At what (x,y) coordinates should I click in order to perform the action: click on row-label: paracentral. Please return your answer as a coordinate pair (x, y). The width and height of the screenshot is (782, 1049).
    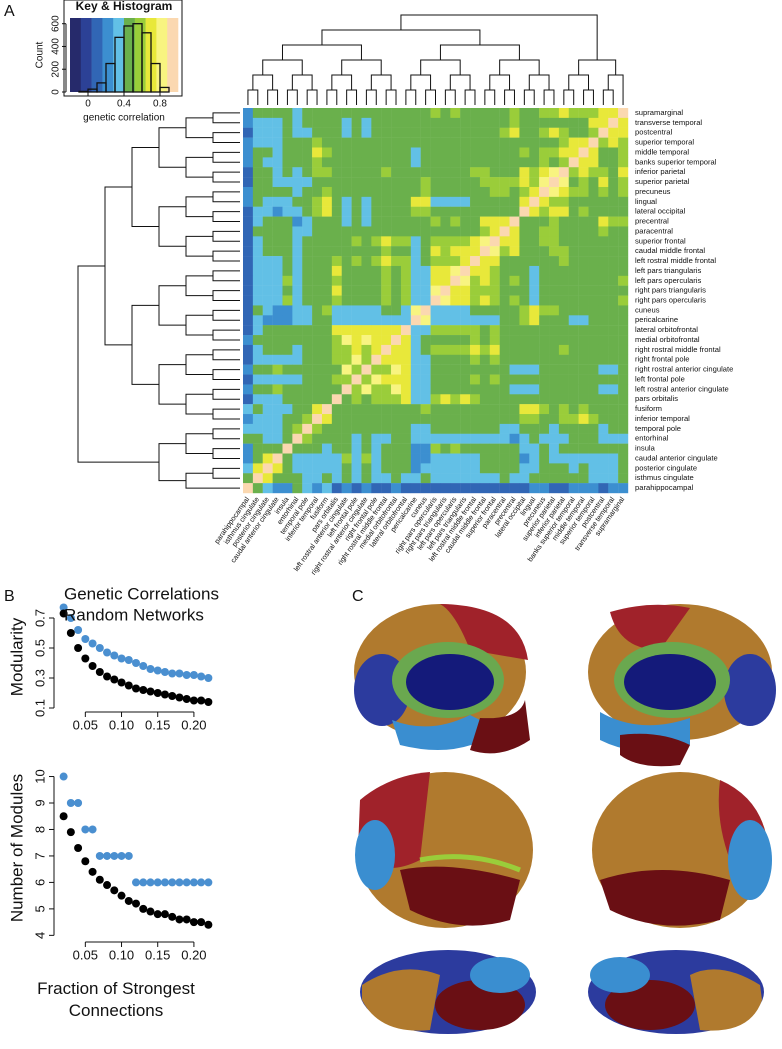
    Looking at the image, I should click on (654, 230).